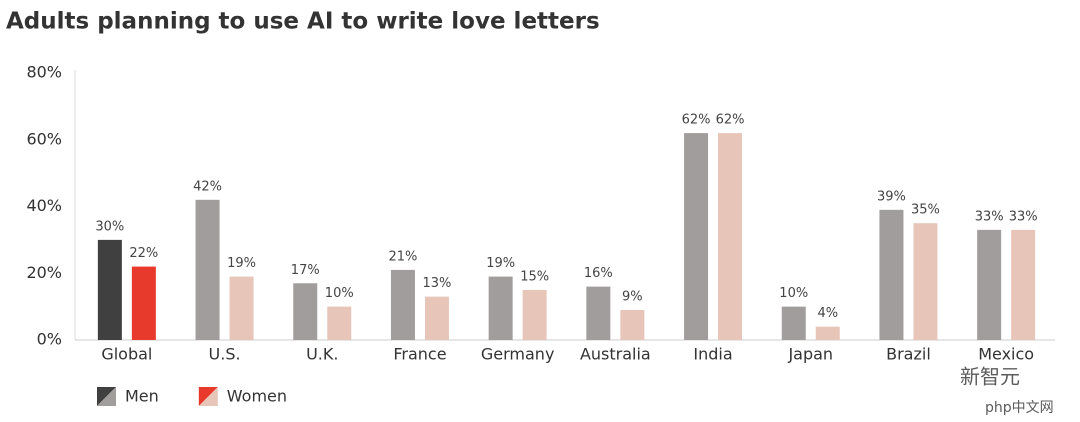  What do you see at coordinates (225, 354) in the screenshot?
I see `x-tick-label: U.S.` at bounding box center [225, 354].